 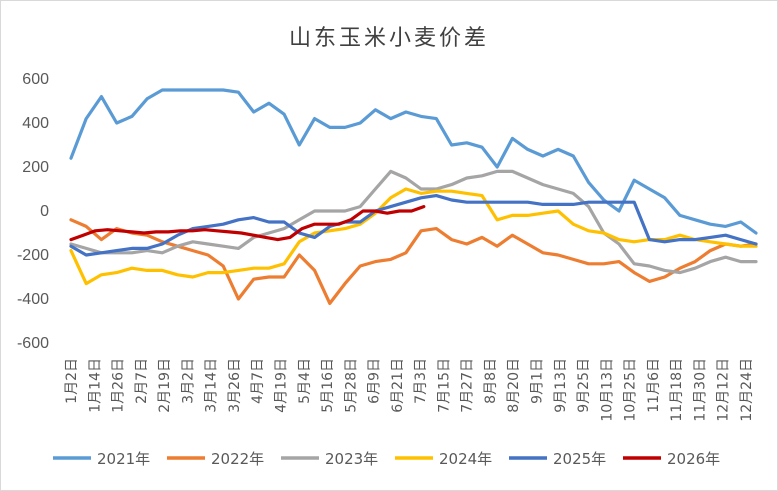 I want to click on x-tick-label: 1月2日, so click(x=72, y=381).